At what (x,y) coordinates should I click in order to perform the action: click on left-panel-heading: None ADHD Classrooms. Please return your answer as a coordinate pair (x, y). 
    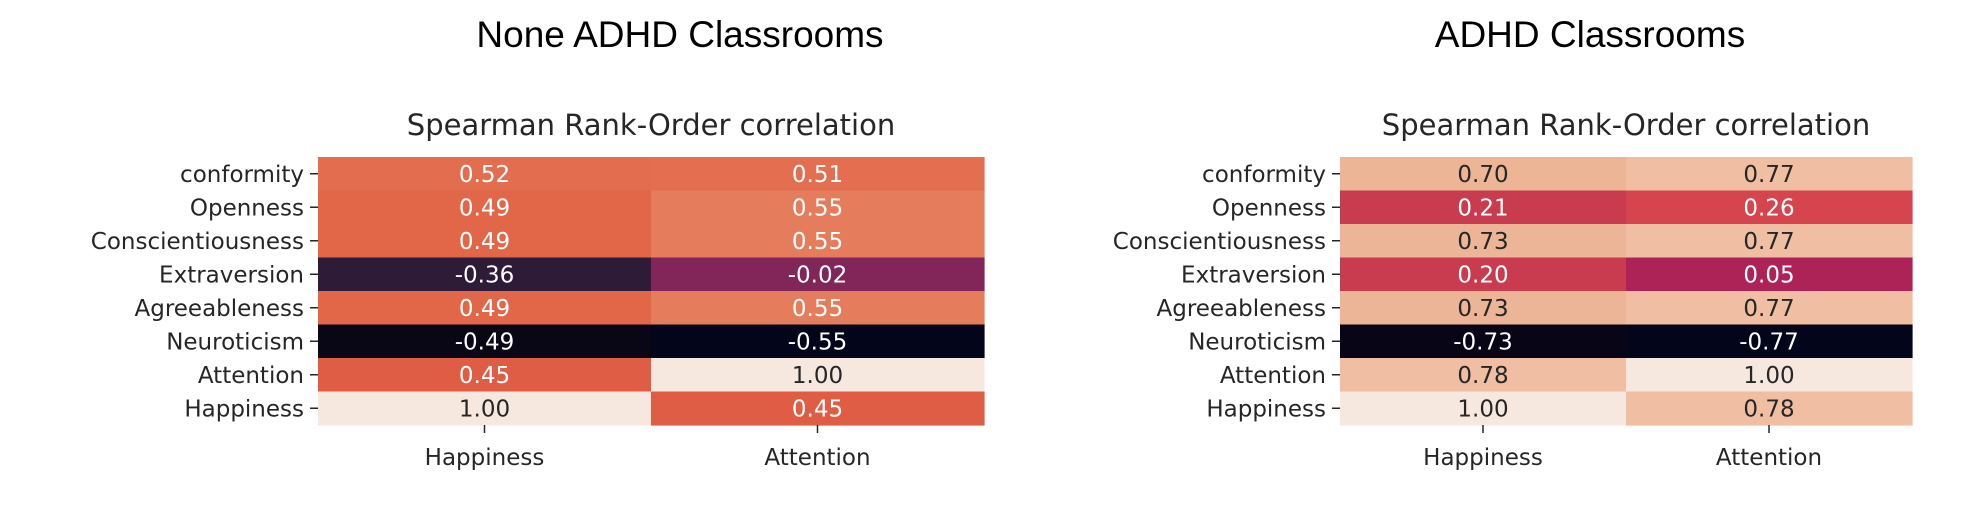
    Looking at the image, I should click on (680, 34).